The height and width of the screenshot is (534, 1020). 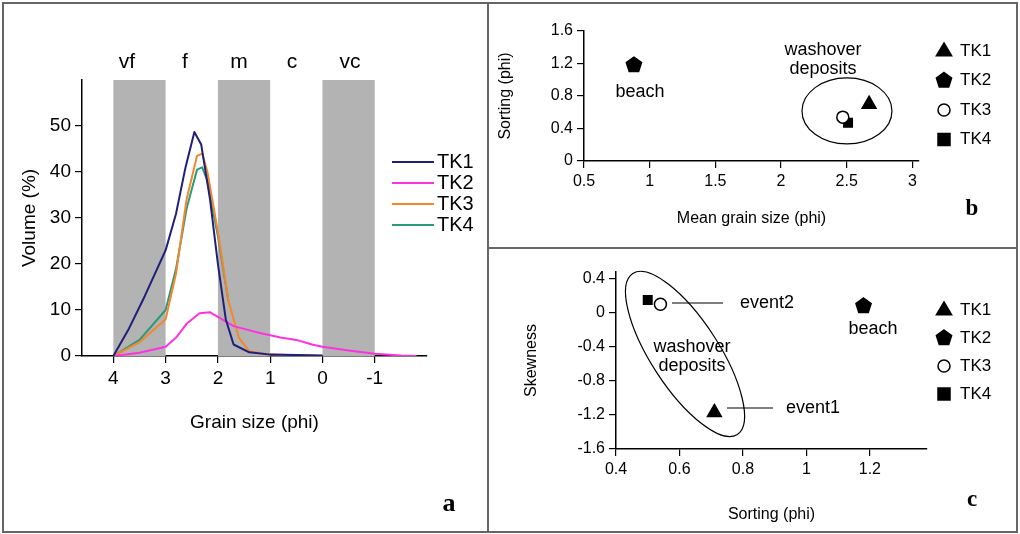 I want to click on y-tick-label: 50, so click(x=60, y=125).